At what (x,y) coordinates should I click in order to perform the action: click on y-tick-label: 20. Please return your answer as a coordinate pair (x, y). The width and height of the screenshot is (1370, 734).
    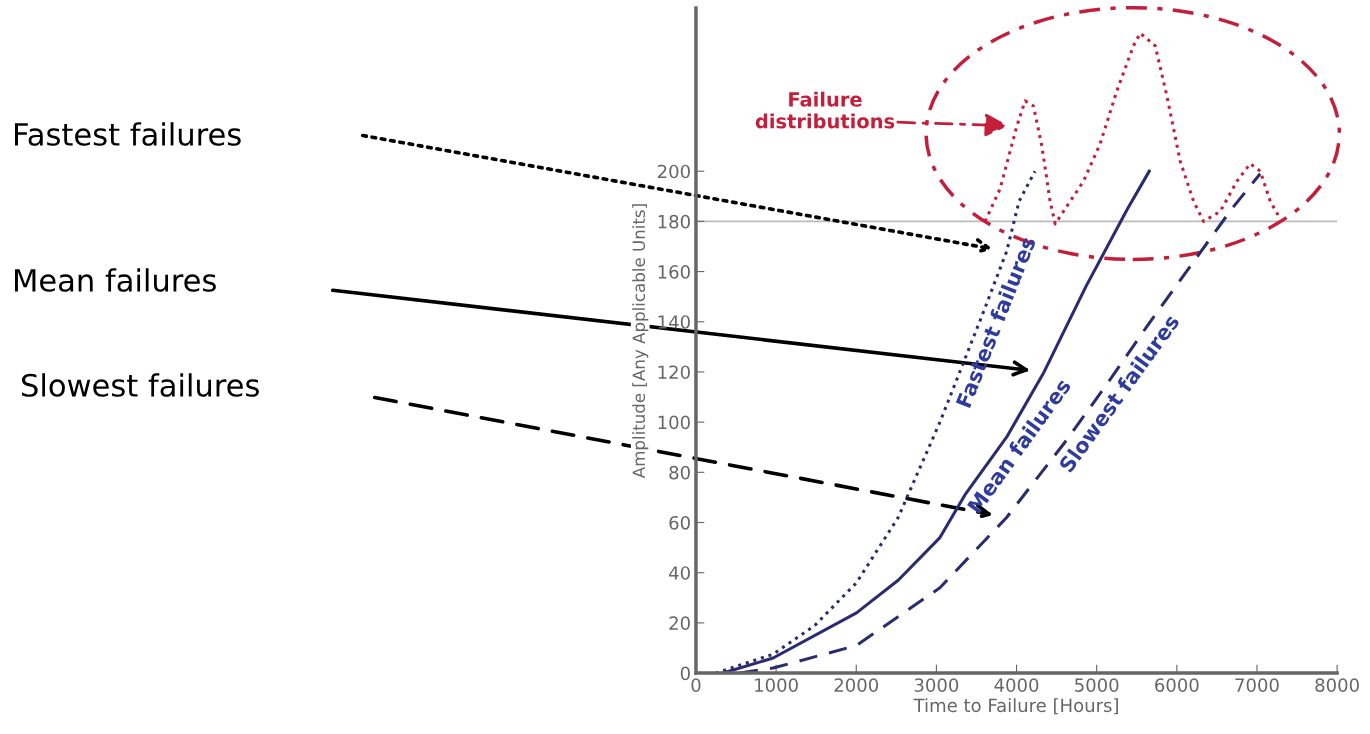
    Looking at the image, I should click on (679, 623).